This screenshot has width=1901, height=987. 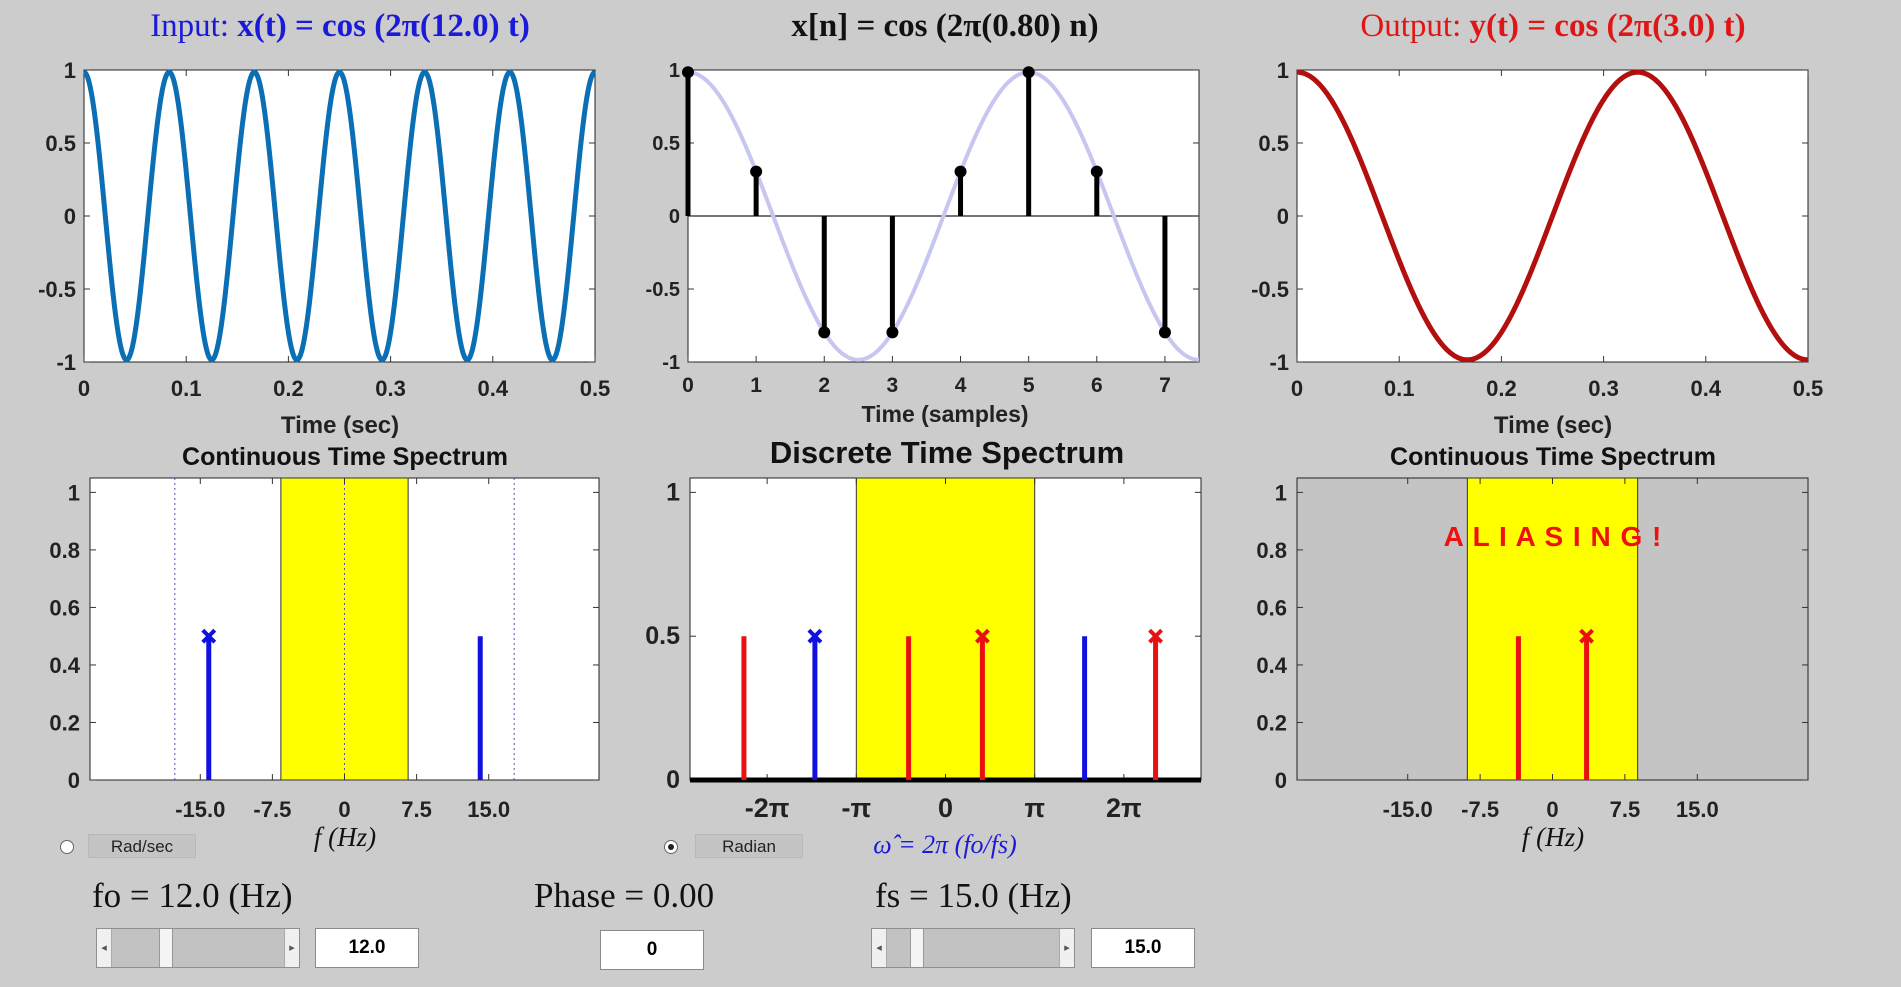 I want to click on ct-spectrum-right-title: Continuous Time Spectrum, so click(x=1553, y=457).